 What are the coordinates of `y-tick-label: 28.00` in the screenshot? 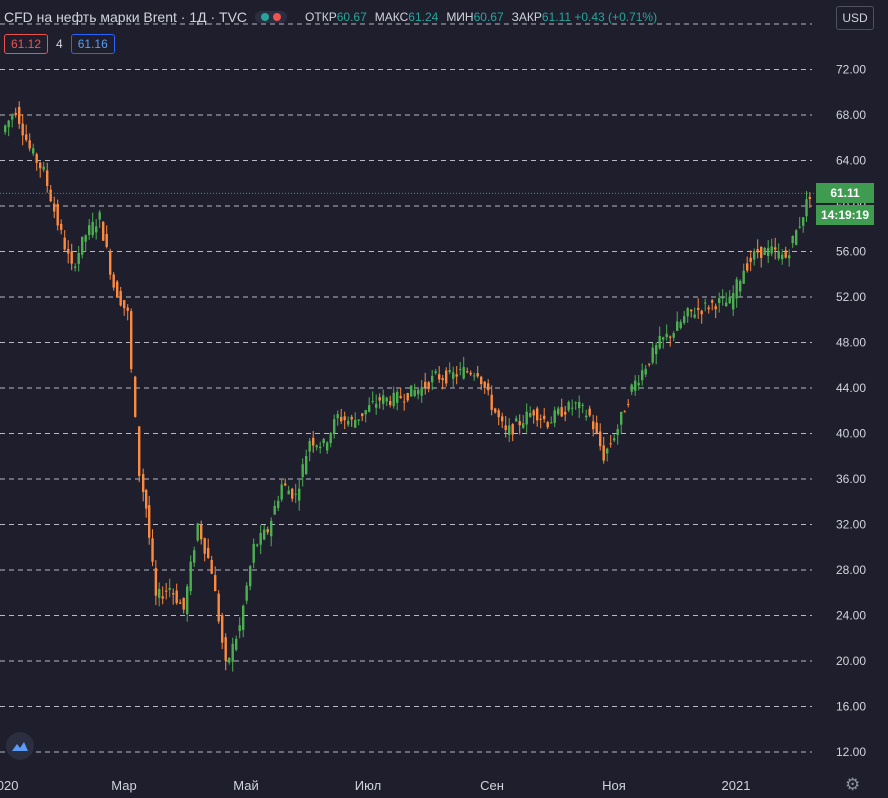 It's located at (851, 570).